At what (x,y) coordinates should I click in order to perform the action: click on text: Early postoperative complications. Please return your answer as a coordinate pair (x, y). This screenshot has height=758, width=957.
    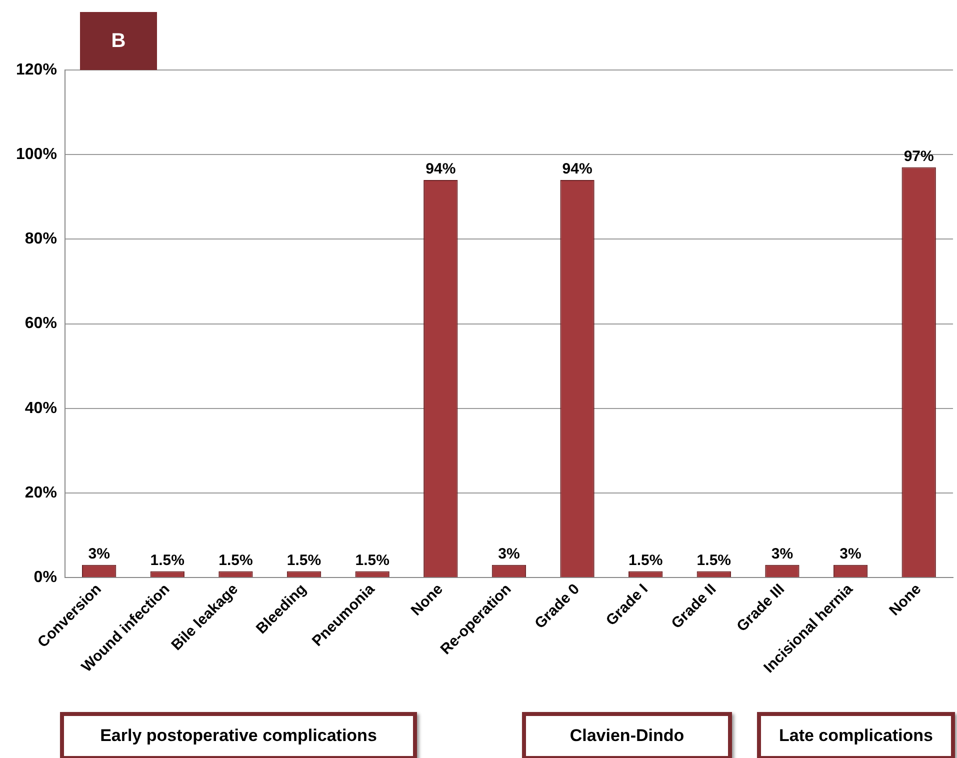
    Looking at the image, I should click on (238, 735).